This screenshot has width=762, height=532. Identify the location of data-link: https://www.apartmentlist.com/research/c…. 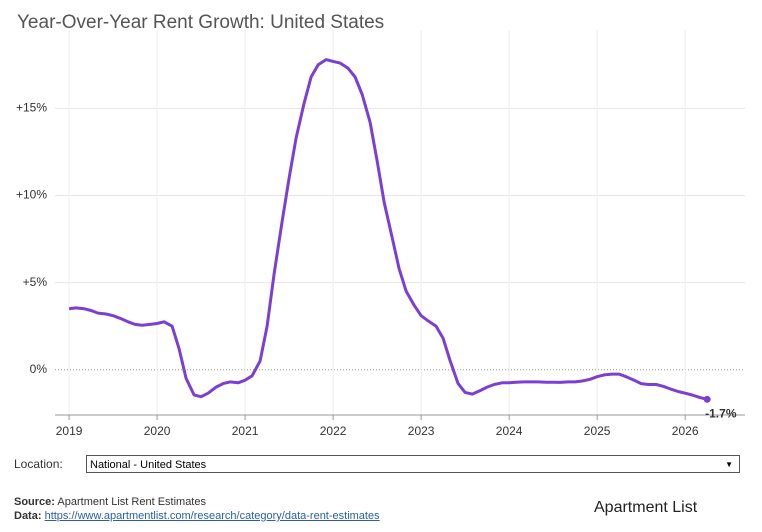
(212, 516).